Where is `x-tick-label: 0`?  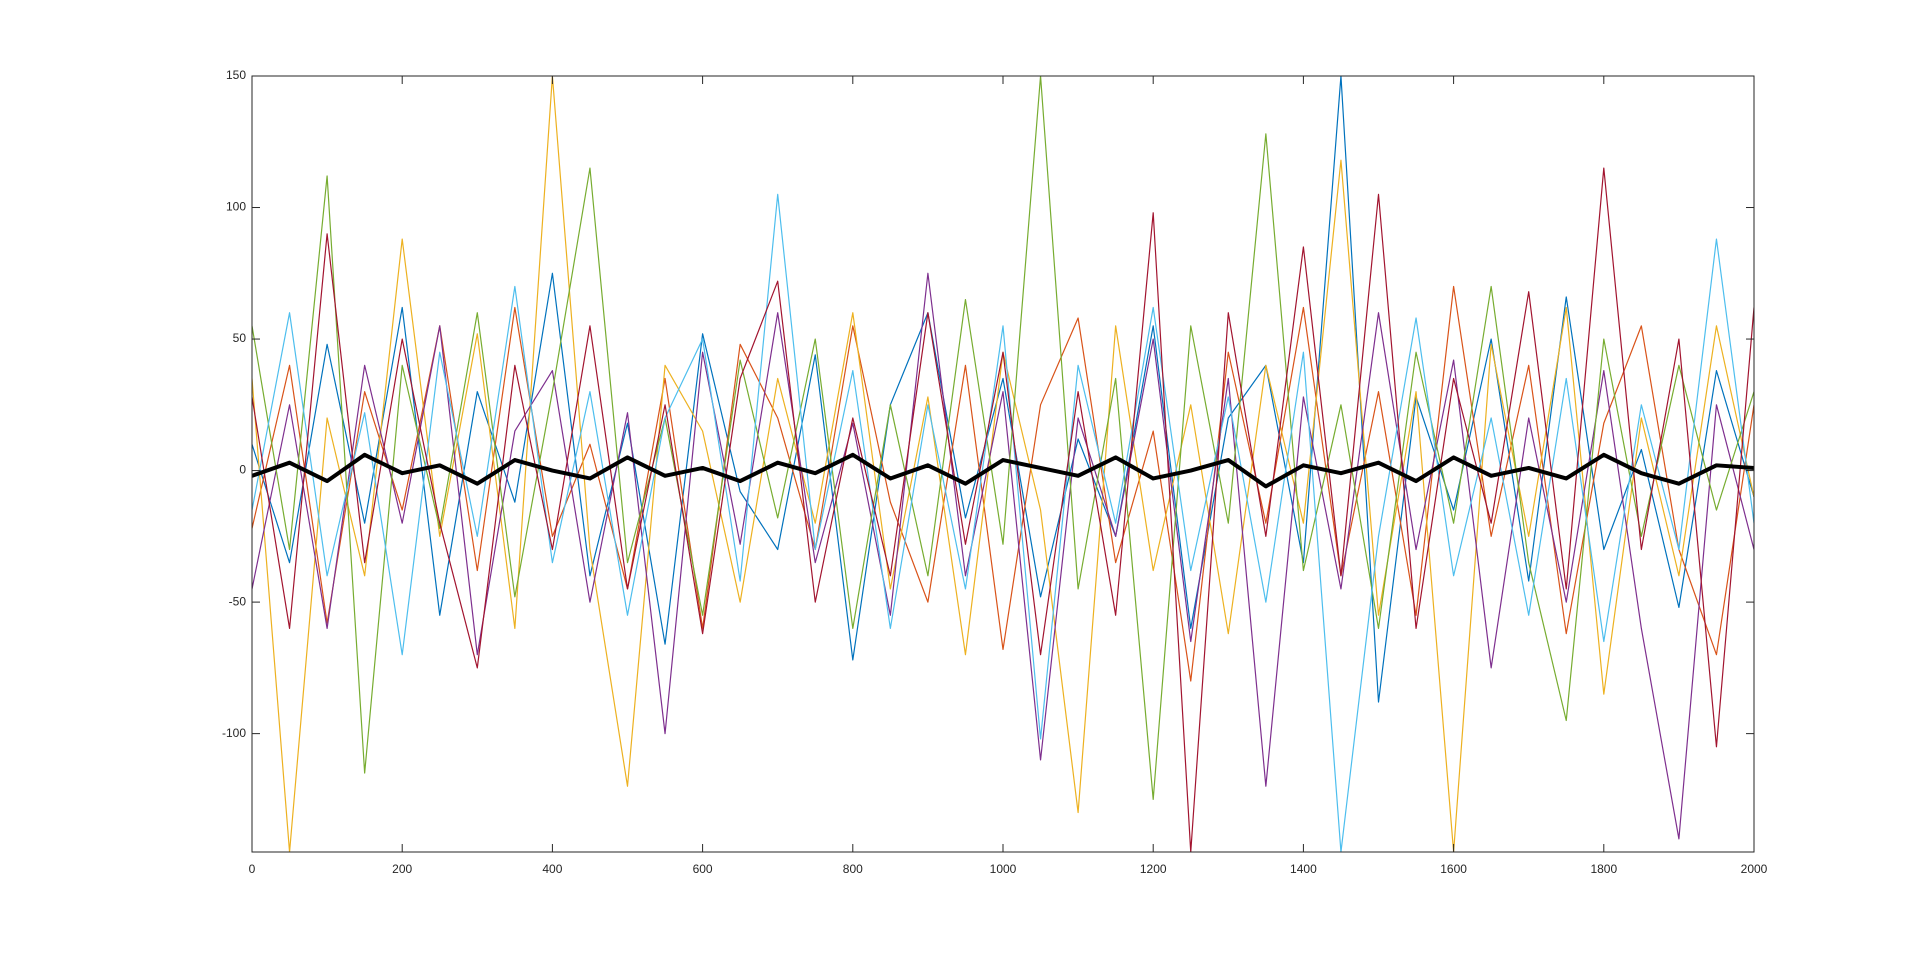 x-tick-label: 0 is located at coordinates (252, 869).